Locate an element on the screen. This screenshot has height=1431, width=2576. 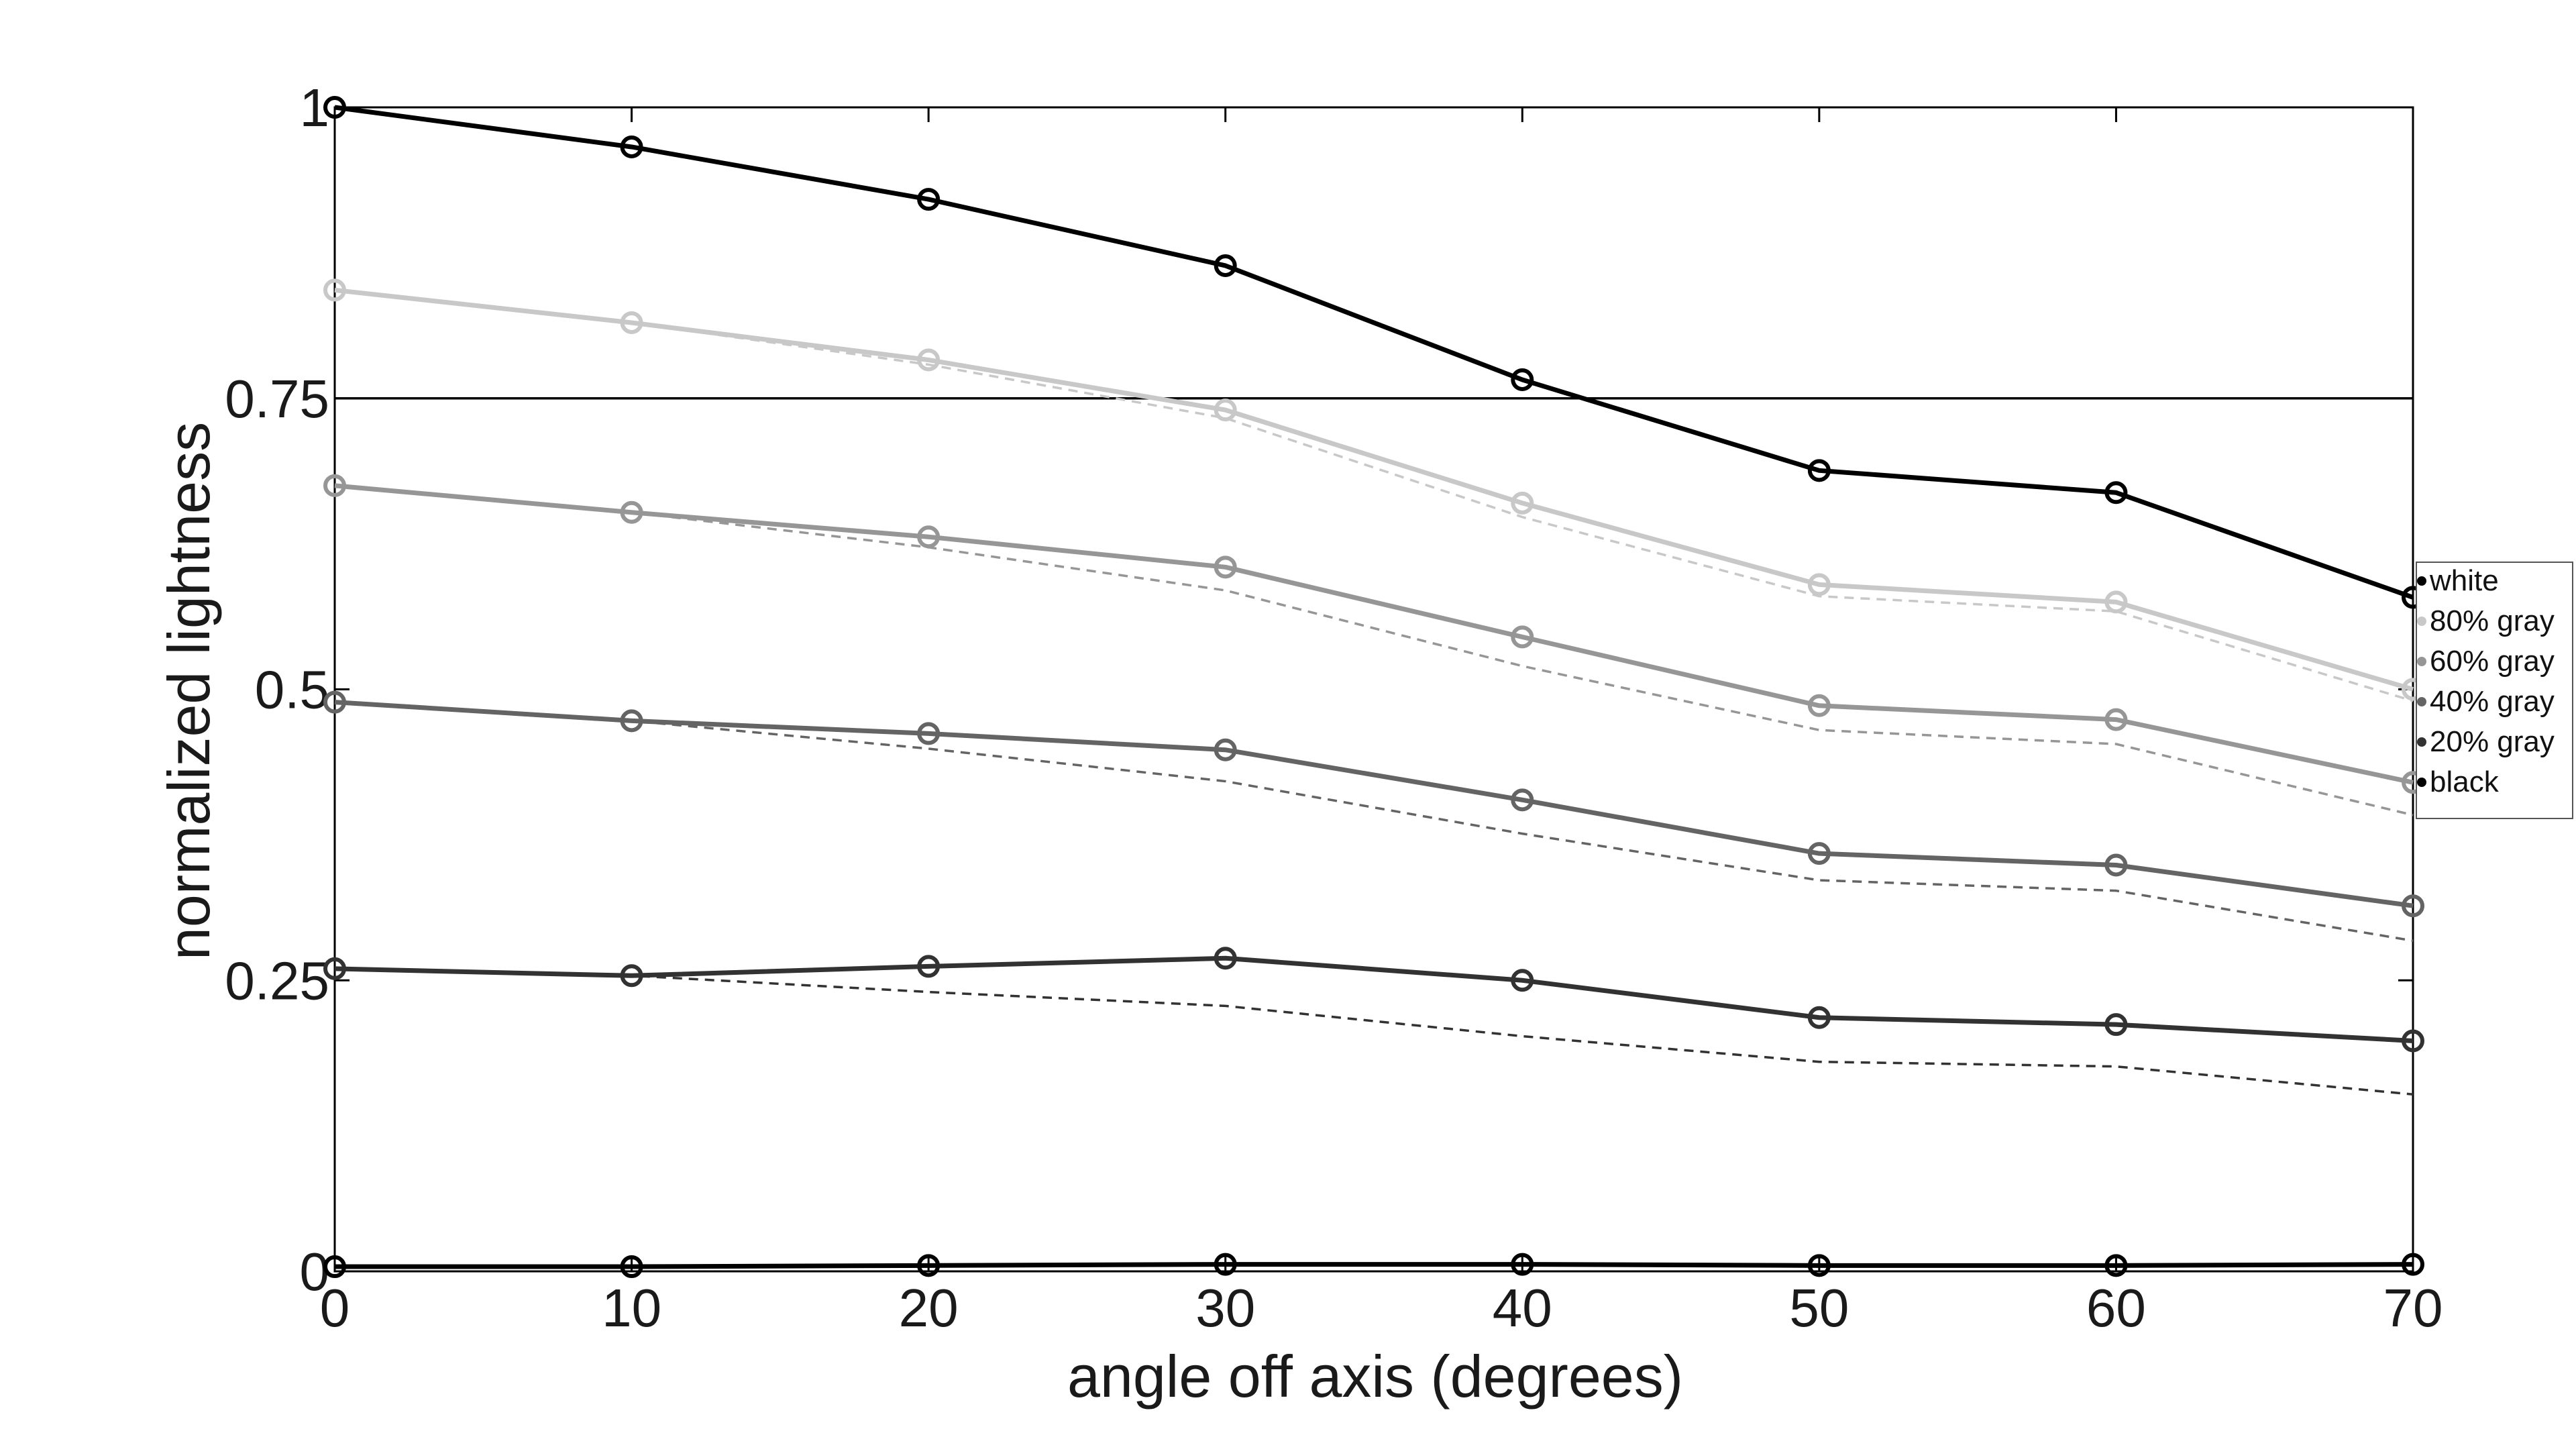
legend-marker-60-gray is located at coordinates (2421, 661).